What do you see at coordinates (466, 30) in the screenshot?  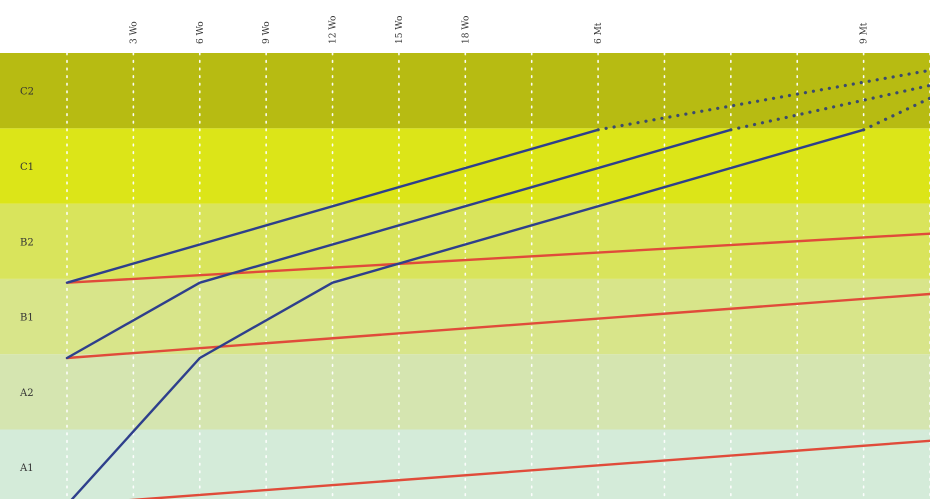 I see `x-tick-label: 18 Wo` at bounding box center [466, 30].